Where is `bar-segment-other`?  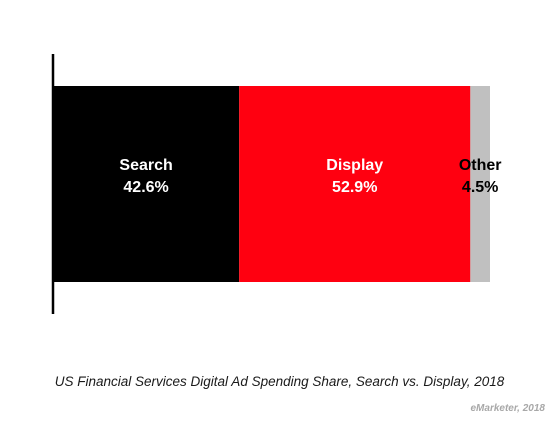
bar-segment-other is located at coordinates (480, 184).